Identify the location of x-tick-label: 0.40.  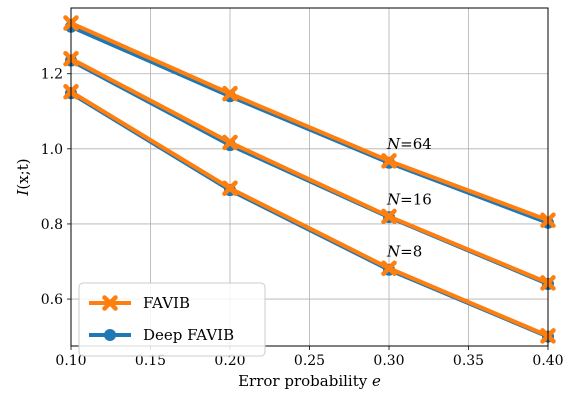
(547, 361).